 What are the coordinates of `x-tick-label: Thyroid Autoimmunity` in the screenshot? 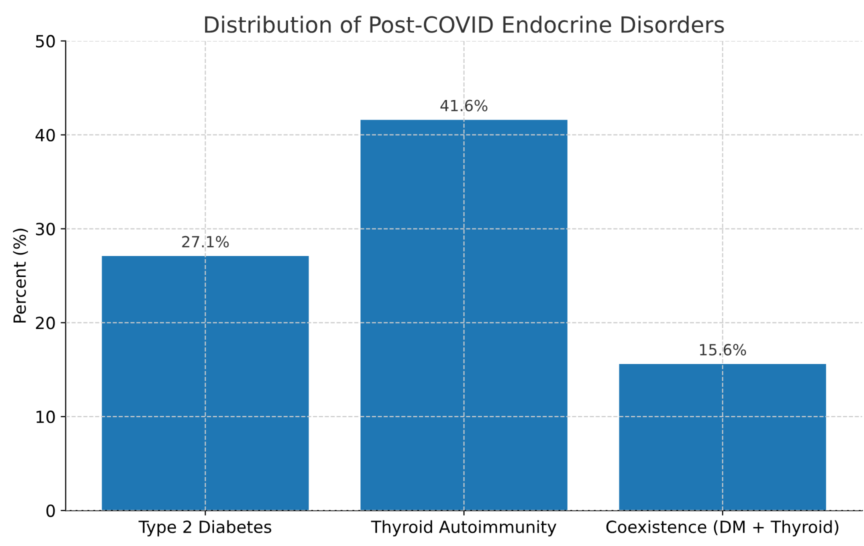 It's located at (463, 528).